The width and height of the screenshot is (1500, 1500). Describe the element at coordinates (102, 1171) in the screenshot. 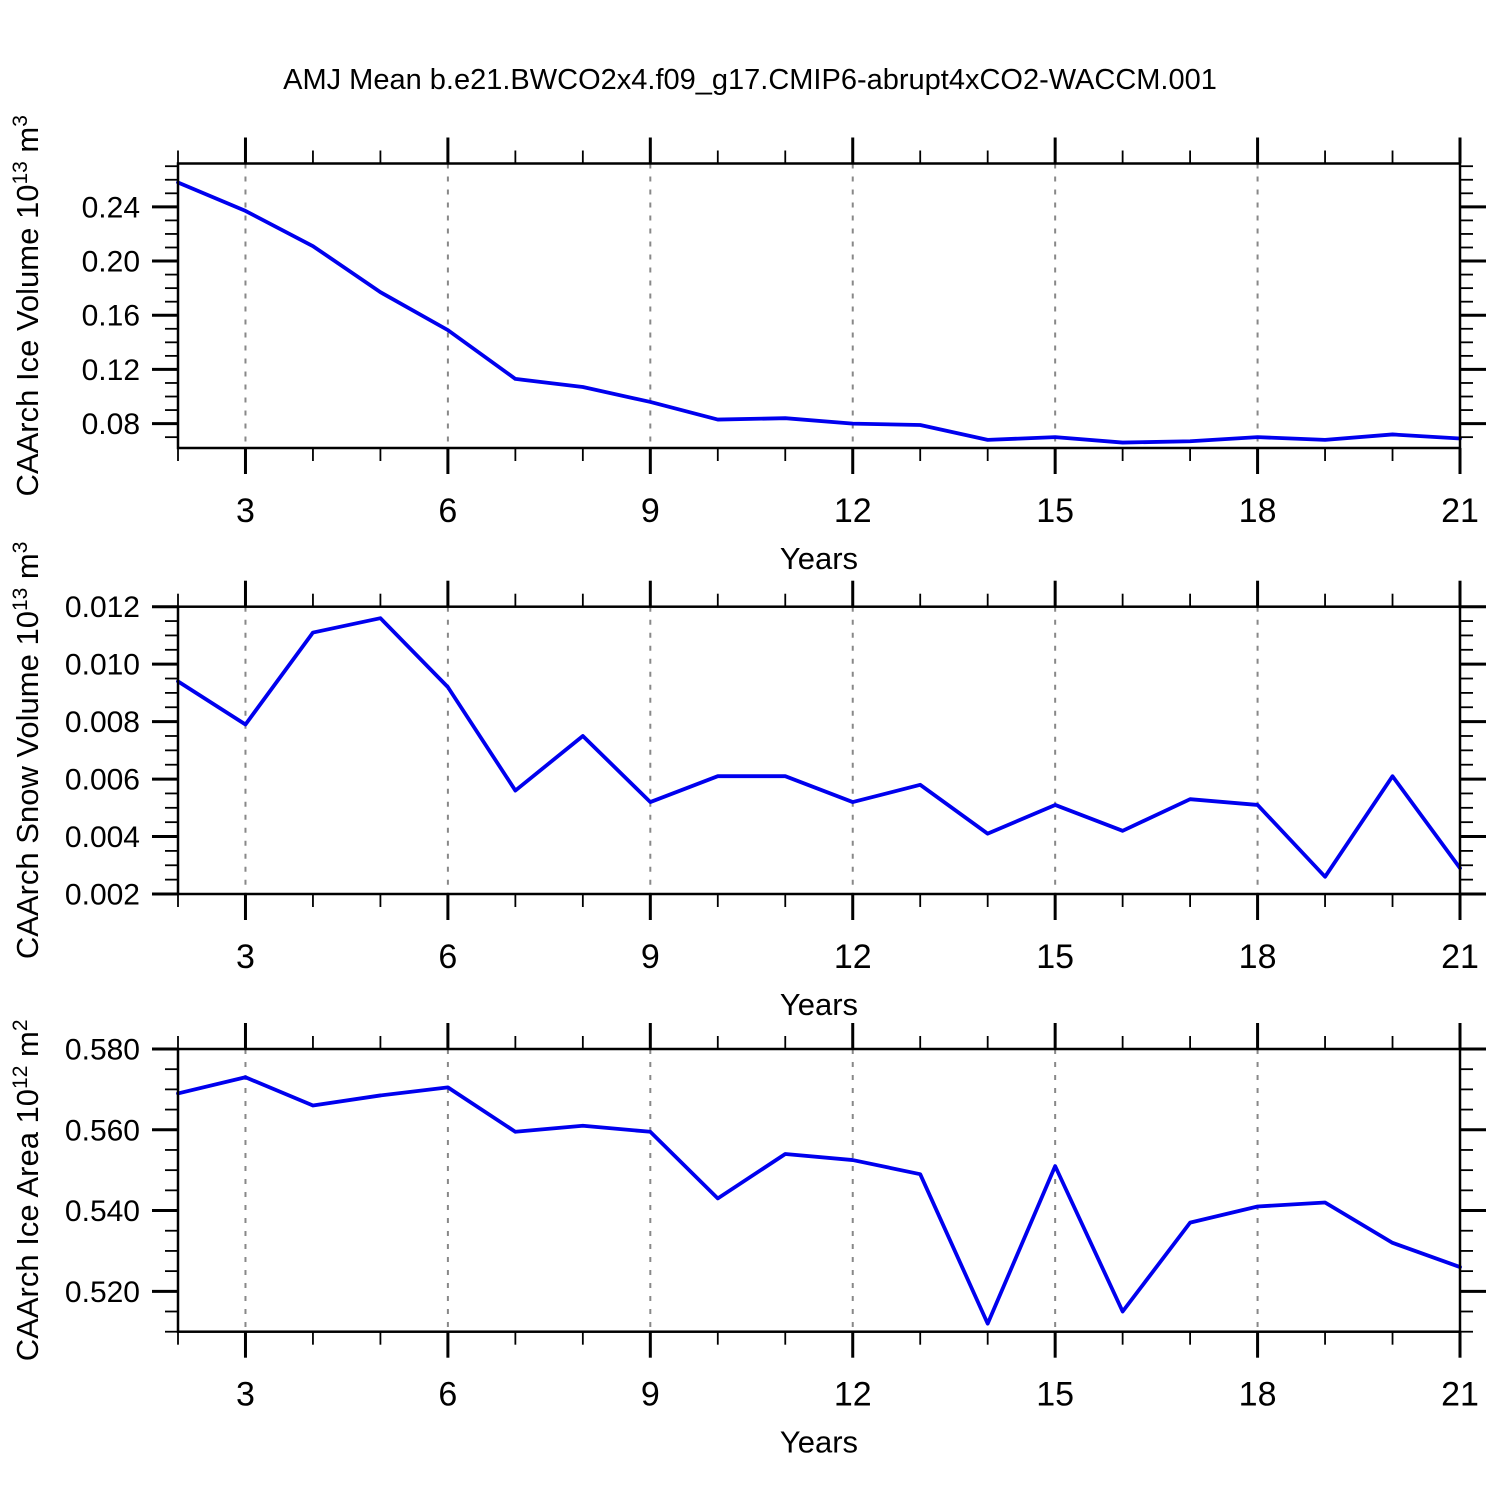

I see `ice-area-y-tick-labels: 0.520 0.540 0.560 0.580` at that location.